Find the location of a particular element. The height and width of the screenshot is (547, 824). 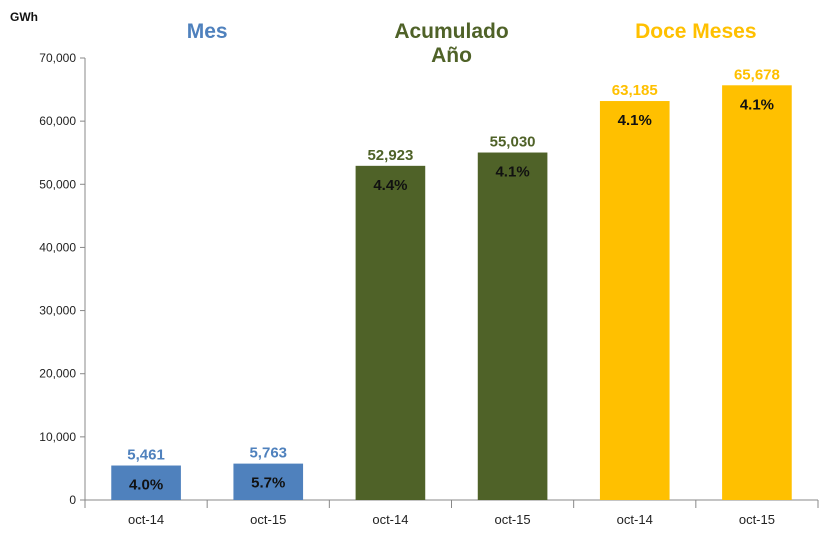

bar-value-label: 65,678 is located at coordinates (757, 74).